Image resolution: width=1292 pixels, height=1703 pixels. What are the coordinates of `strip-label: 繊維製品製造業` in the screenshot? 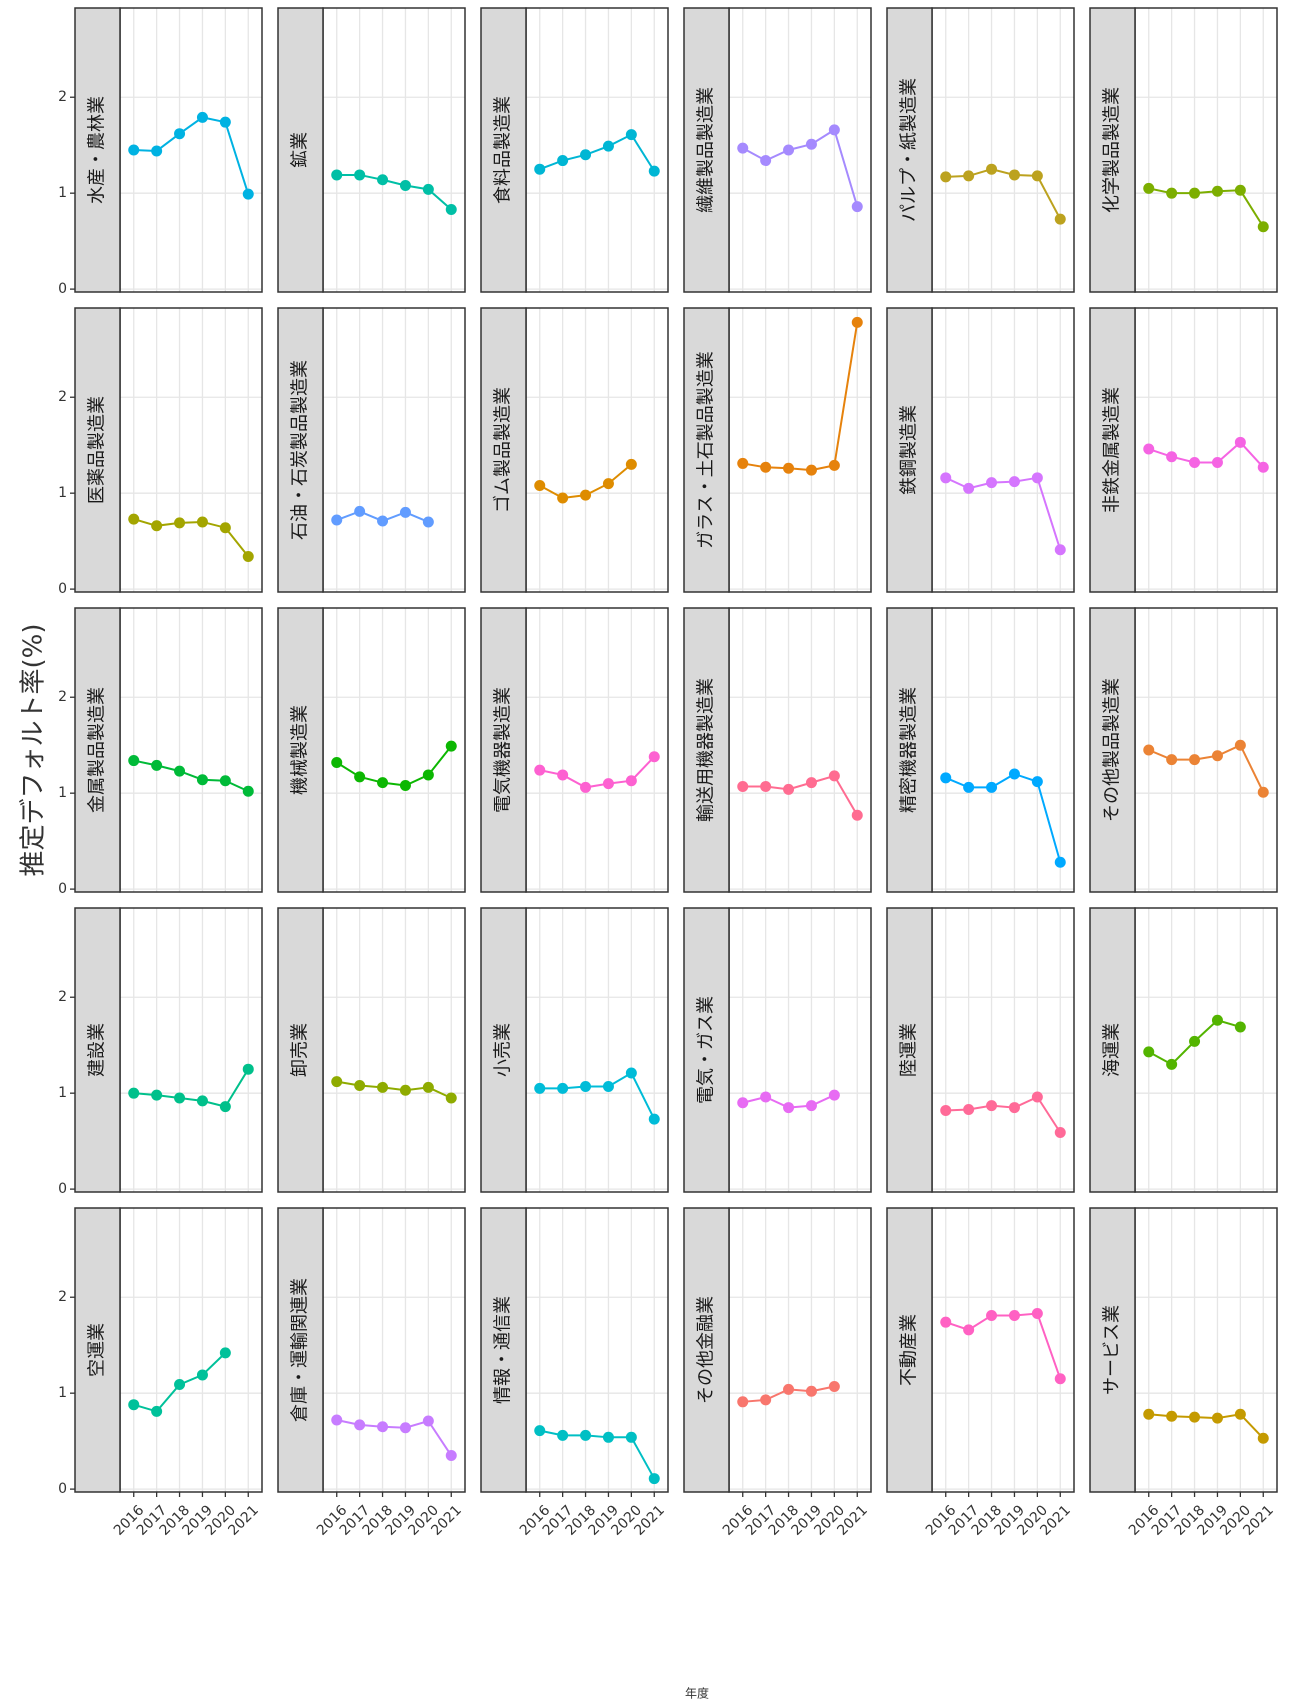 It's located at (706, 150).